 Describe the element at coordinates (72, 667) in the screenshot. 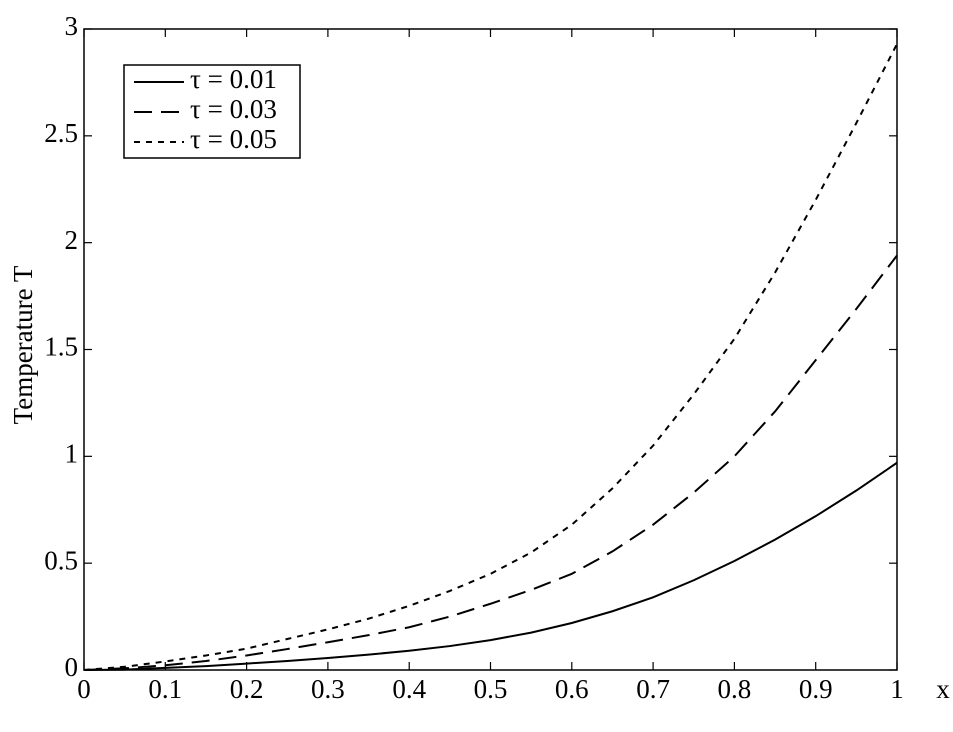

I see `y-tick-label: 0` at that location.